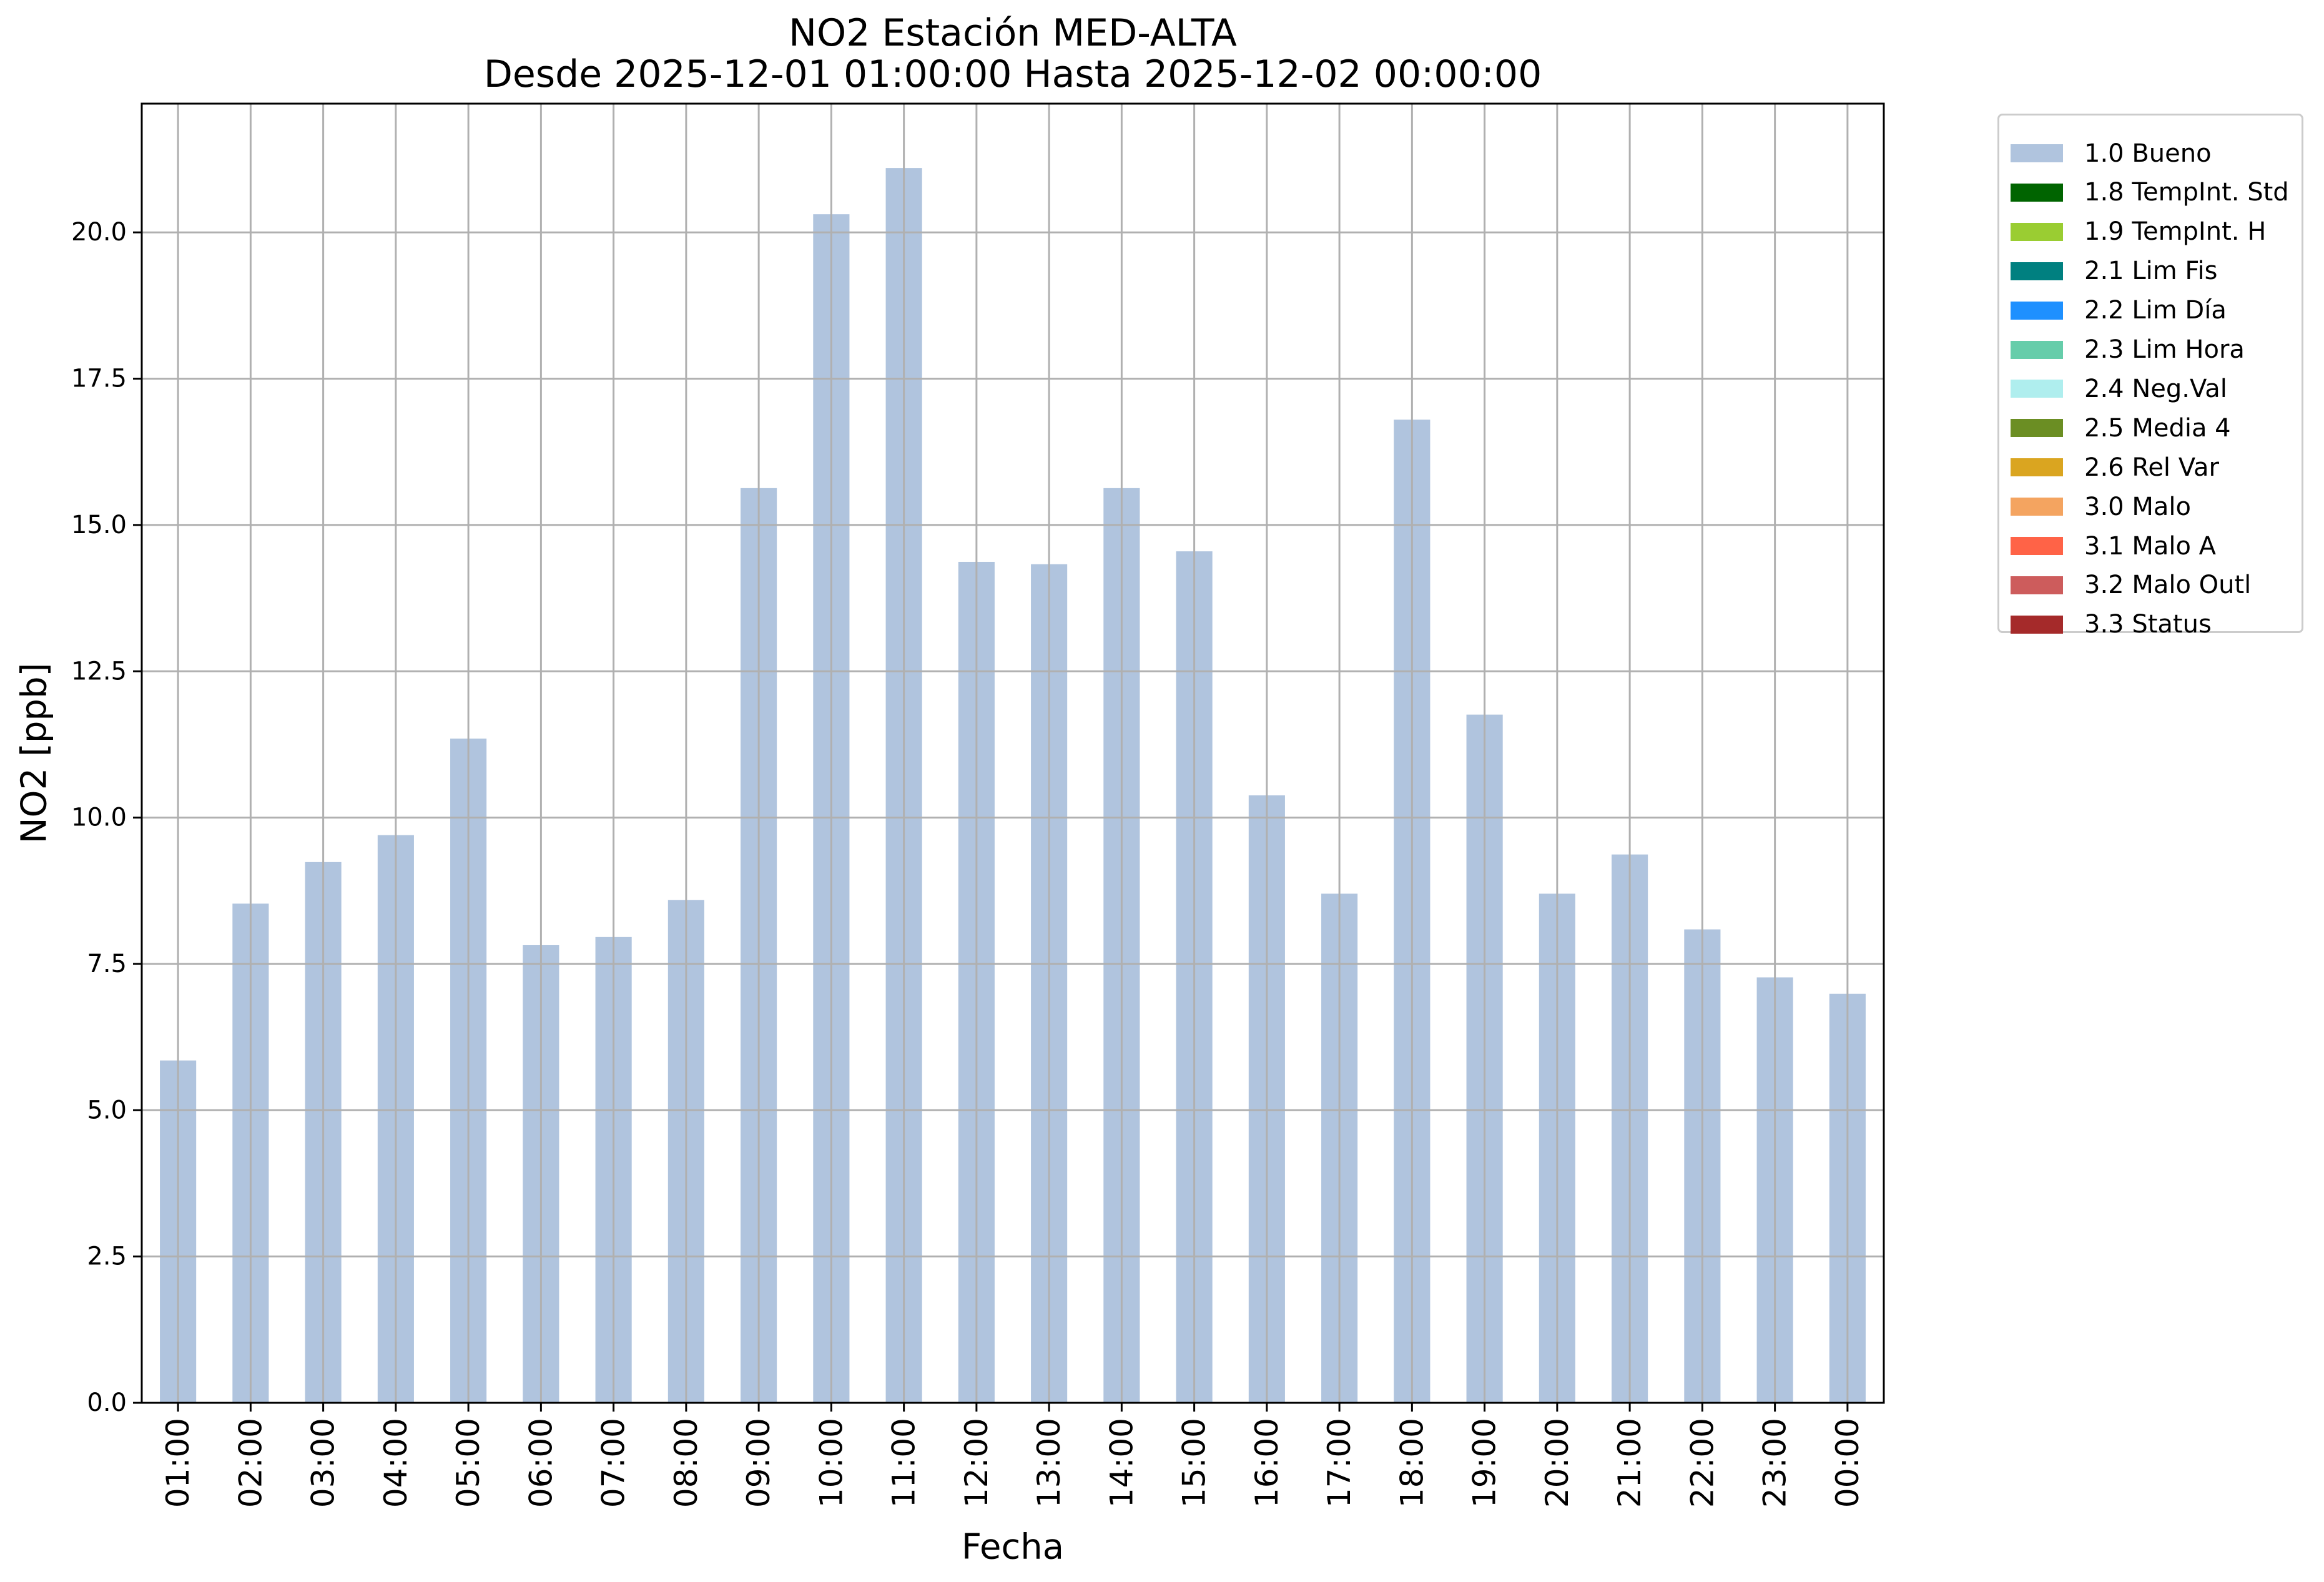 The height and width of the screenshot is (1582, 2324). What do you see at coordinates (831, 1463) in the screenshot?
I see `x-tick-label: 10:00` at bounding box center [831, 1463].